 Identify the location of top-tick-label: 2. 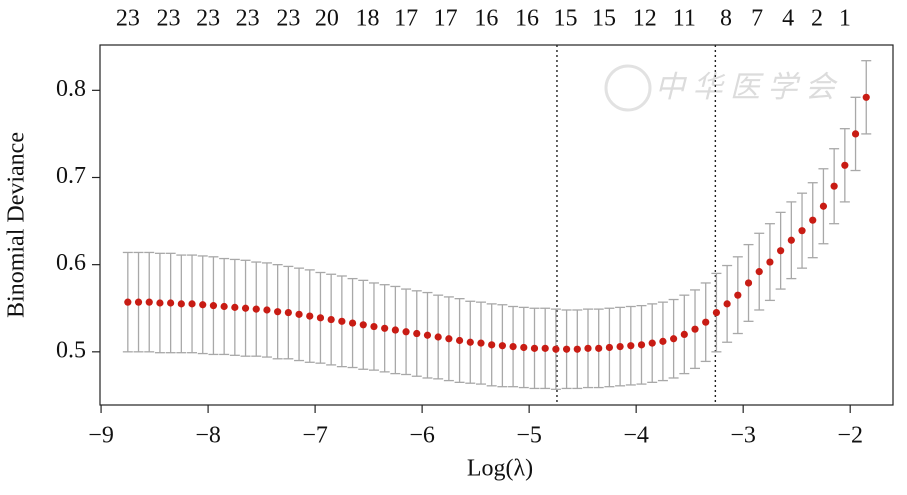
(817, 19).